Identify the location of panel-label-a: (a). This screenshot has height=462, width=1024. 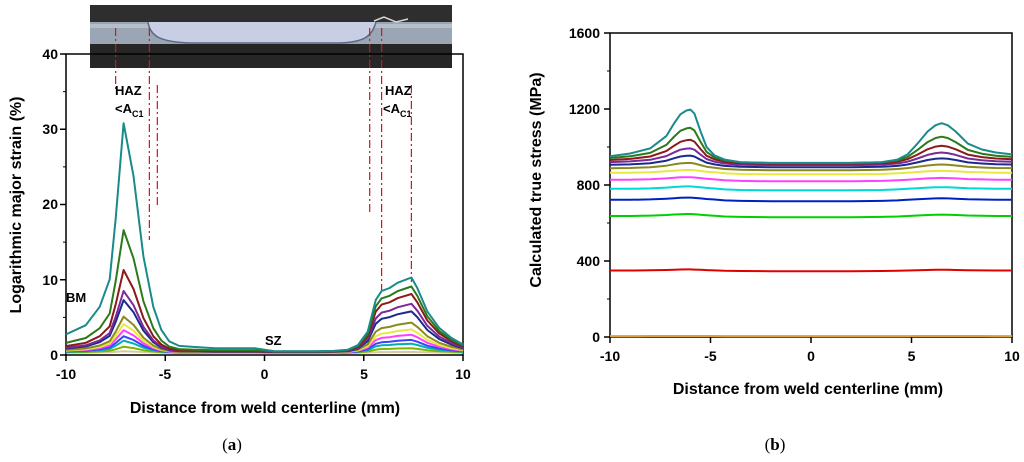
(232, 444).